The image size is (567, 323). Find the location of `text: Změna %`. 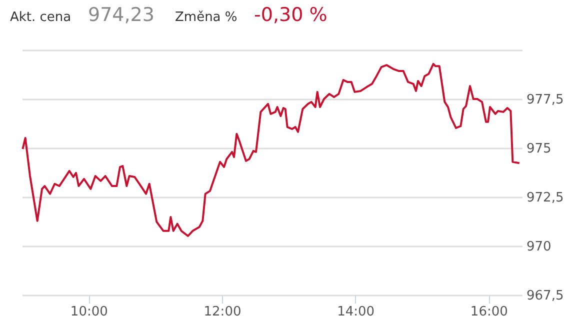

text: Změna % is located at coordinates (206, 17).